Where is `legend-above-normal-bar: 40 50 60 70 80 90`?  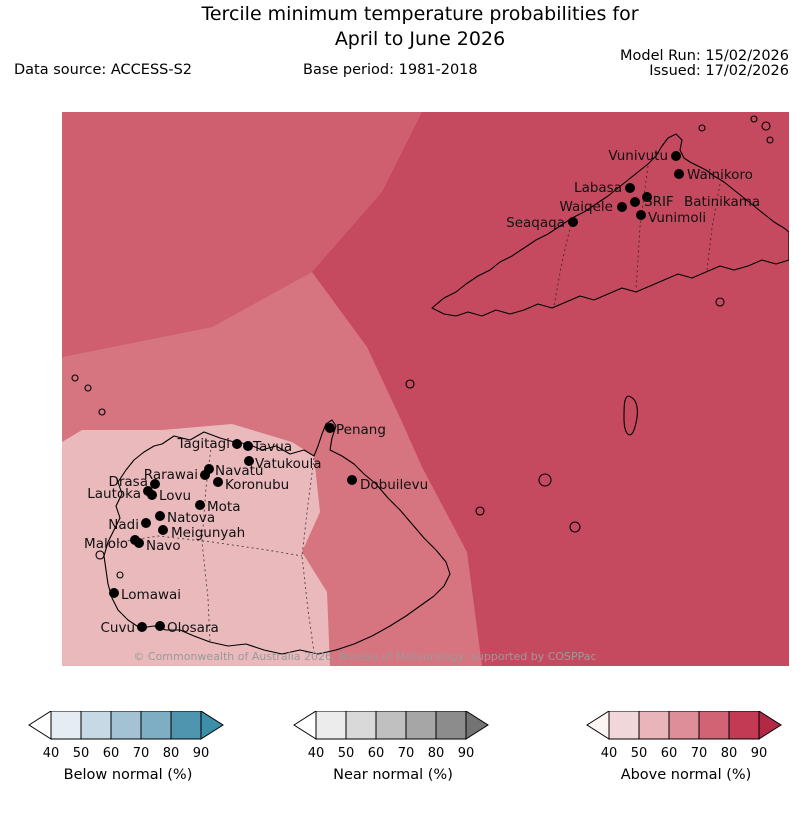 legend-above-normal-bar: 40 50 60 70 80 90 is located at coordinates (684, 736).